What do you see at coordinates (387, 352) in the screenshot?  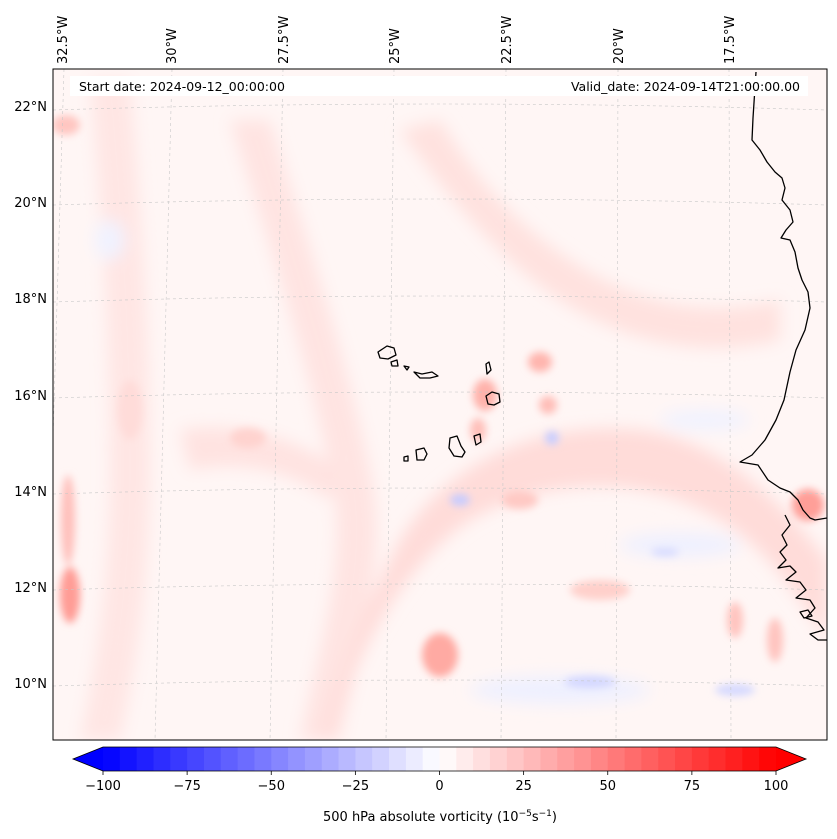 I see `island-santo-antao` at bounding box center [387, 352].